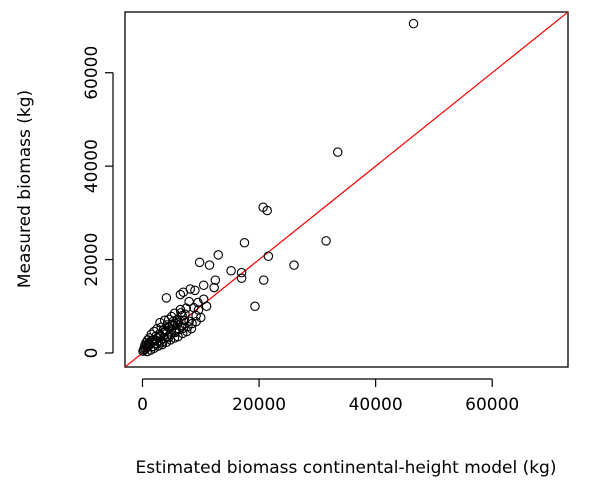 The height and width of the screenshot is (491, 606). I want to click on y-tick-label: 60000, so click(92, 73).